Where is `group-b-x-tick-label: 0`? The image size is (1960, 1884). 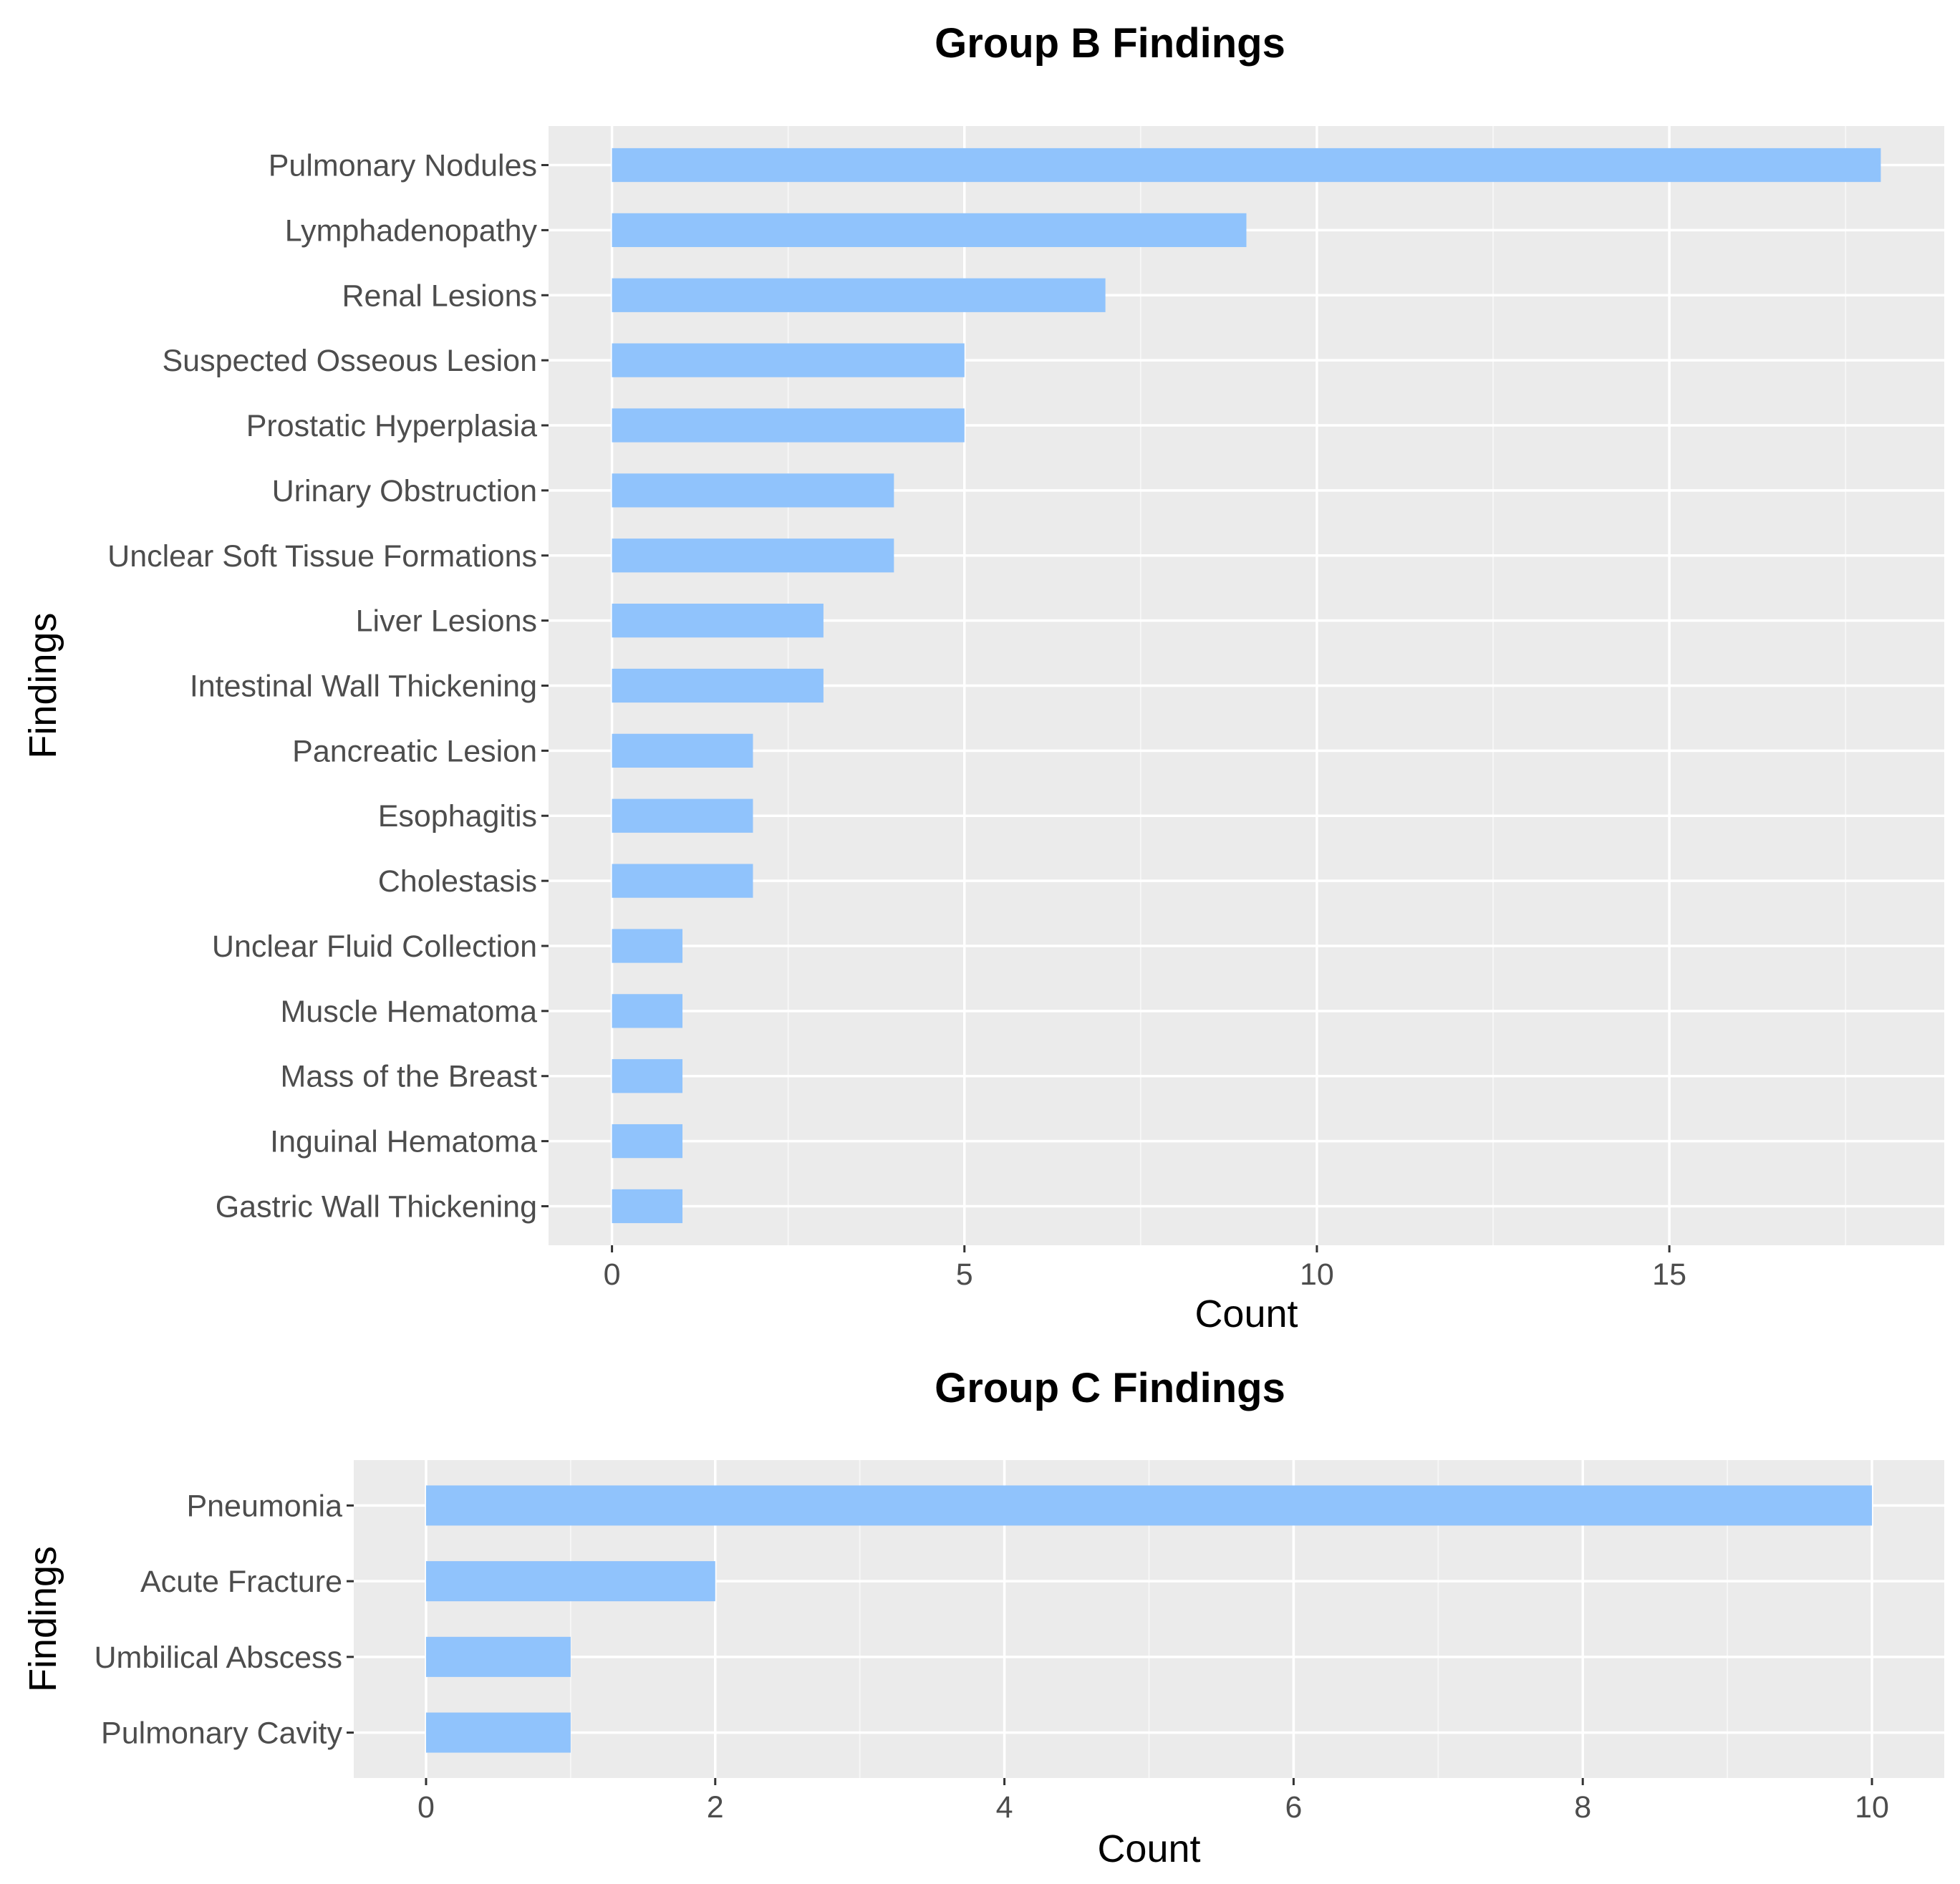 group-b-x-tick-label: 0 is located at coordinates (612, 1274).